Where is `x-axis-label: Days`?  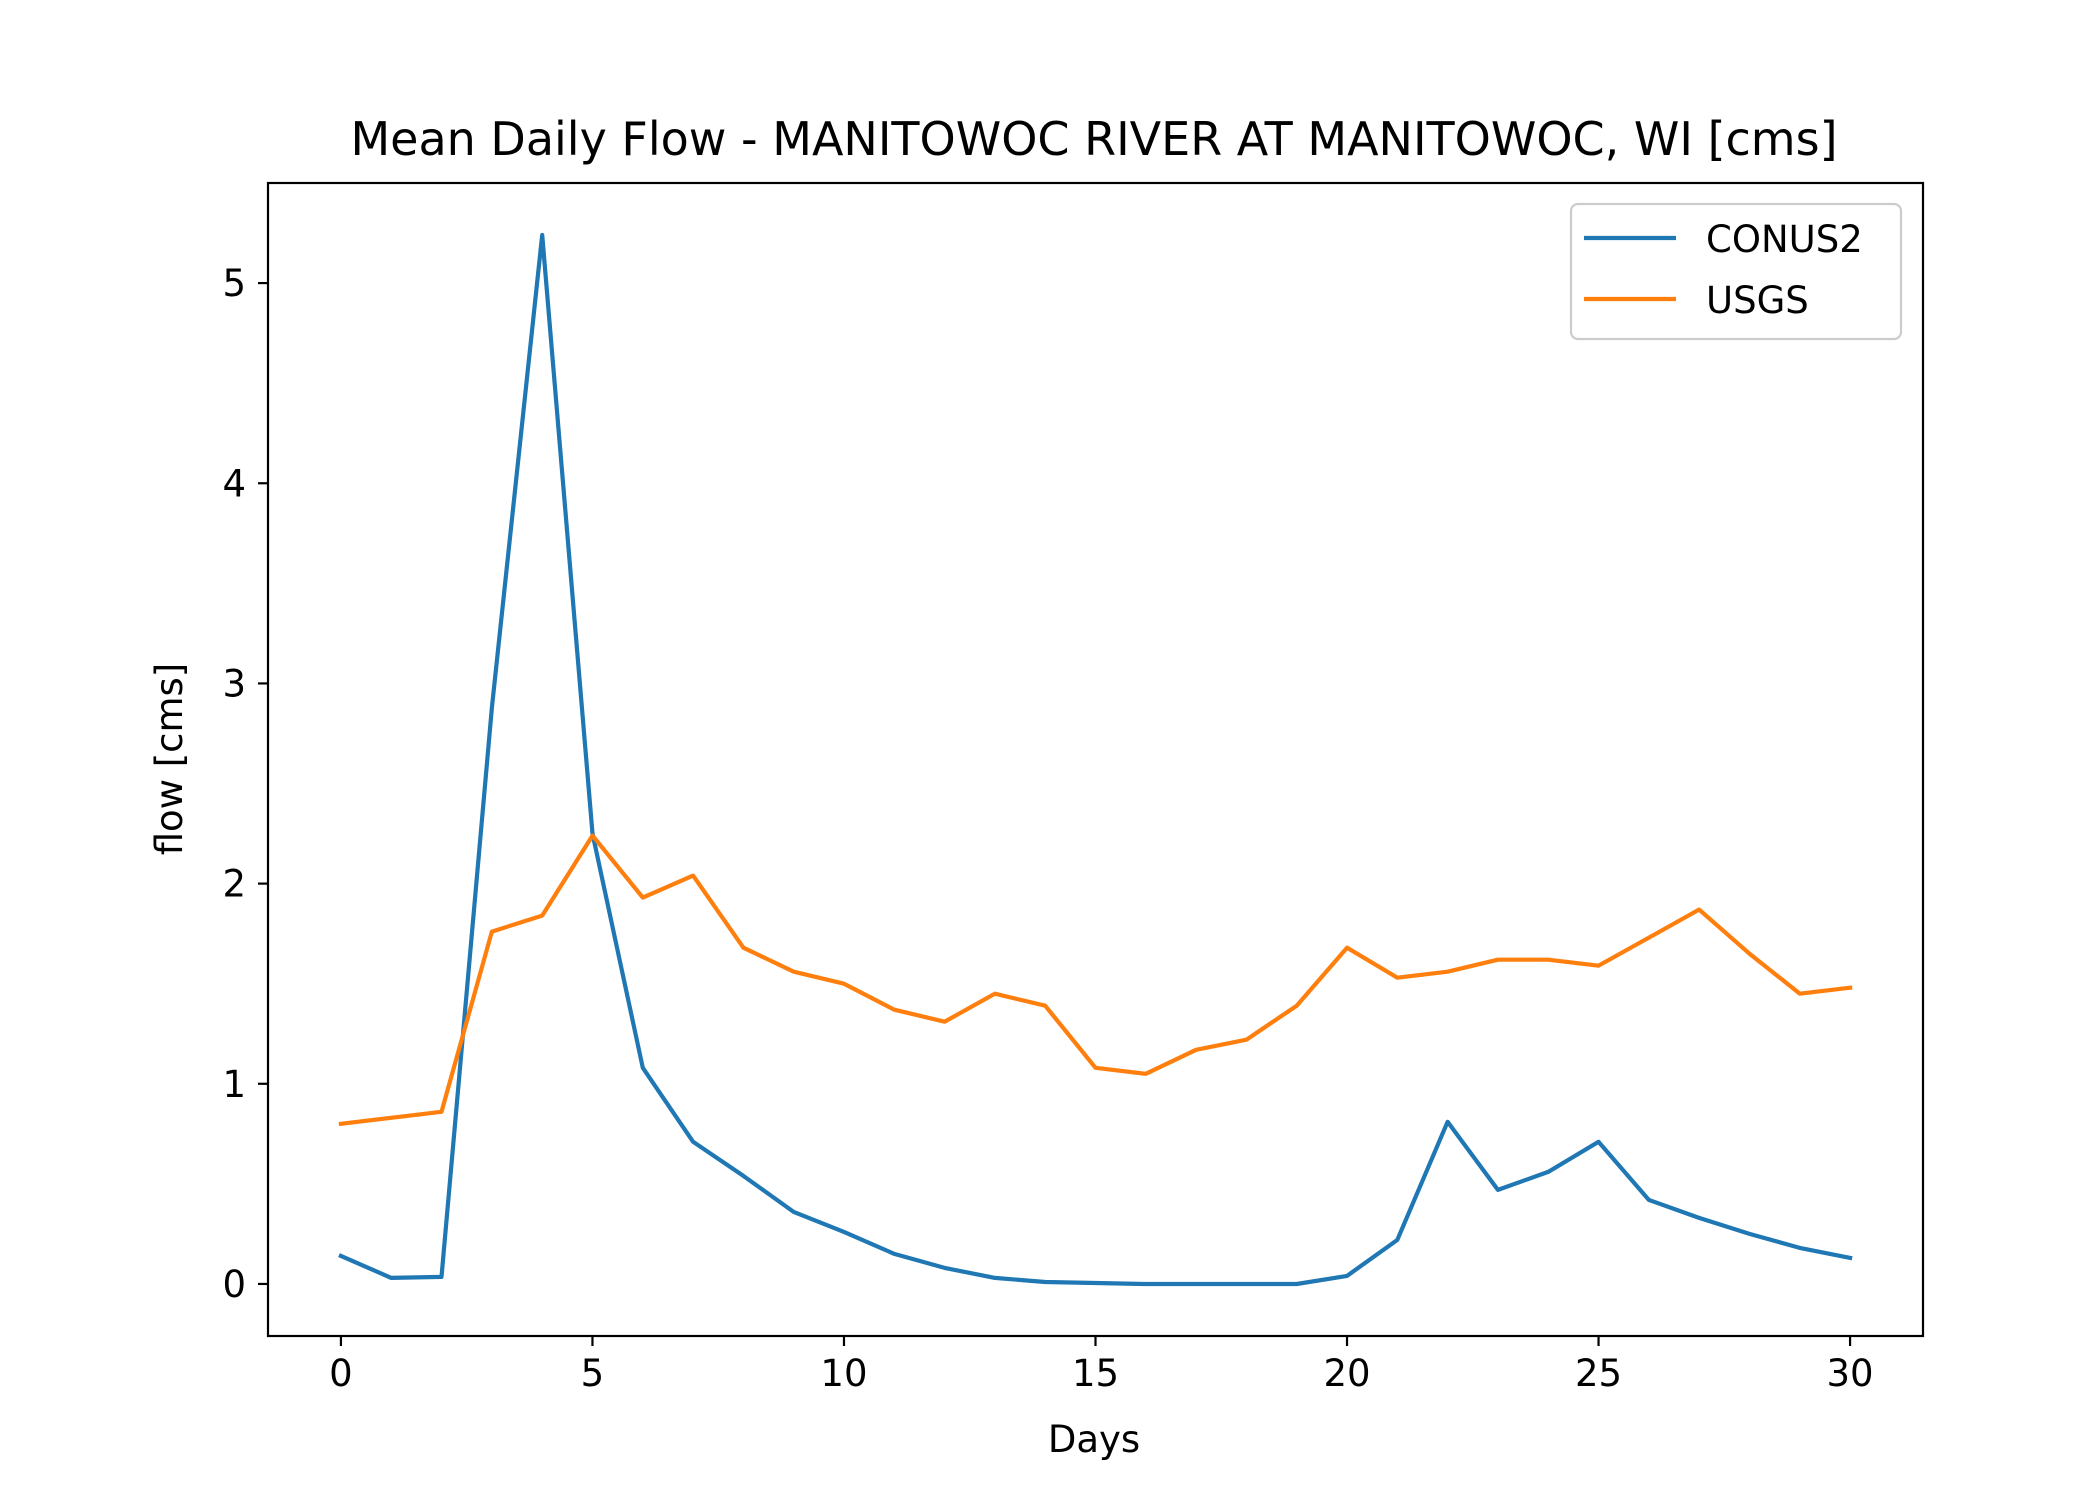 x-axis-label: Days is located at coordinates (1094, 1439).